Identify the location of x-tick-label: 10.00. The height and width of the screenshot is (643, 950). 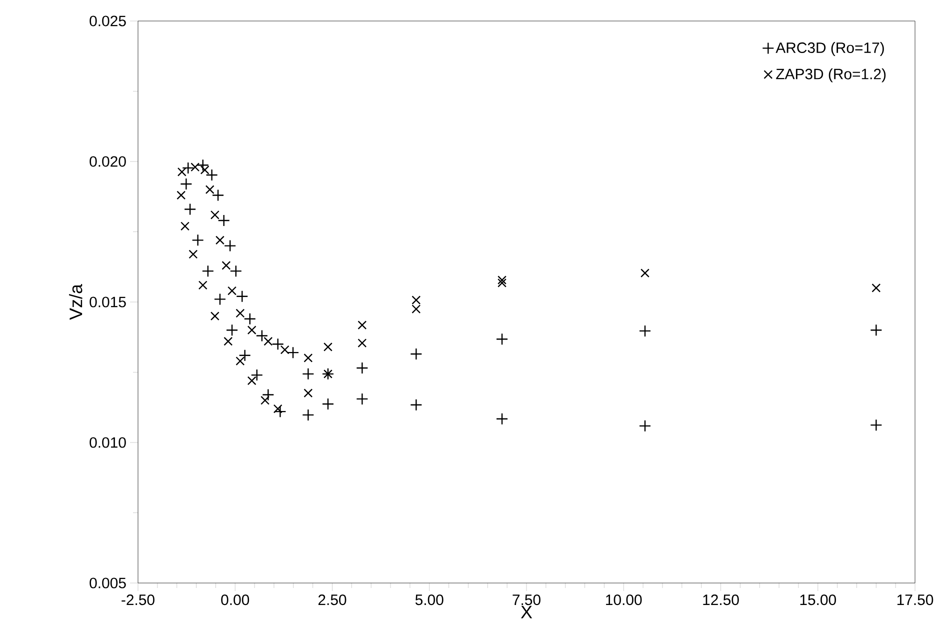
(624, 600).